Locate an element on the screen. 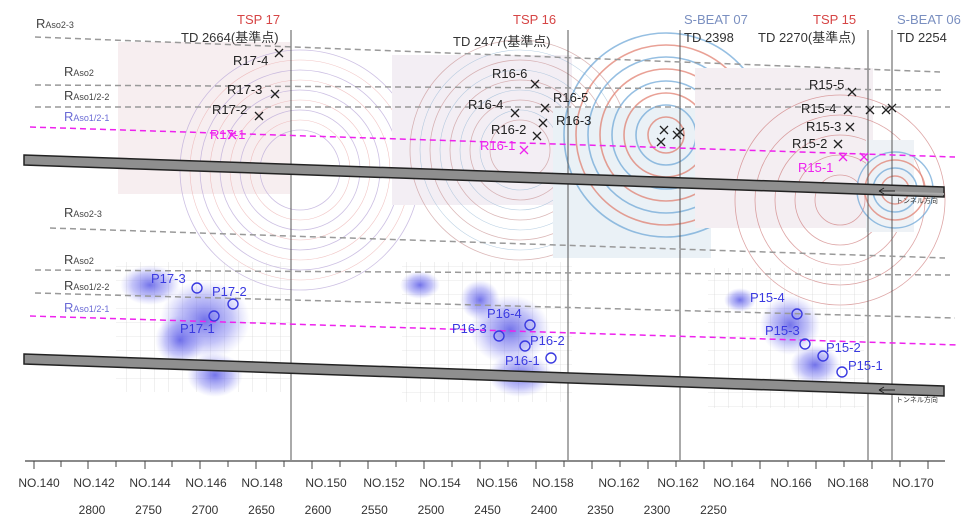 Image resolution: width=969 pixels, height=523 pixels. td-label-4: 2600 is located at coordinates (318, 510).